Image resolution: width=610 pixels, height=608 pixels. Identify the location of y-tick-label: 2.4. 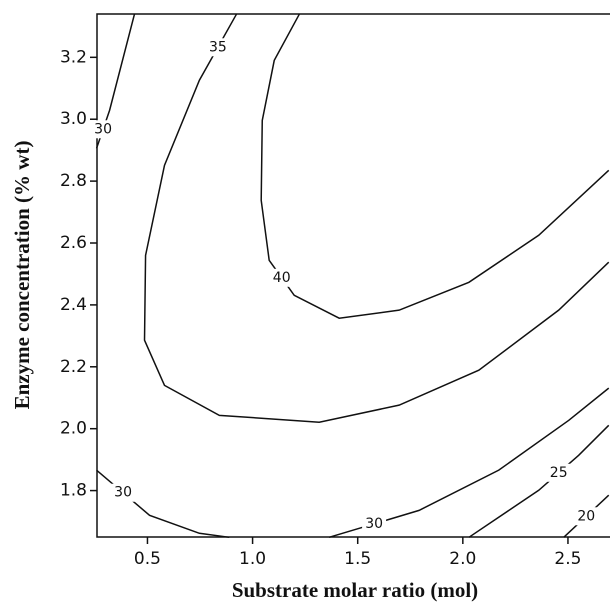
(73, 305).